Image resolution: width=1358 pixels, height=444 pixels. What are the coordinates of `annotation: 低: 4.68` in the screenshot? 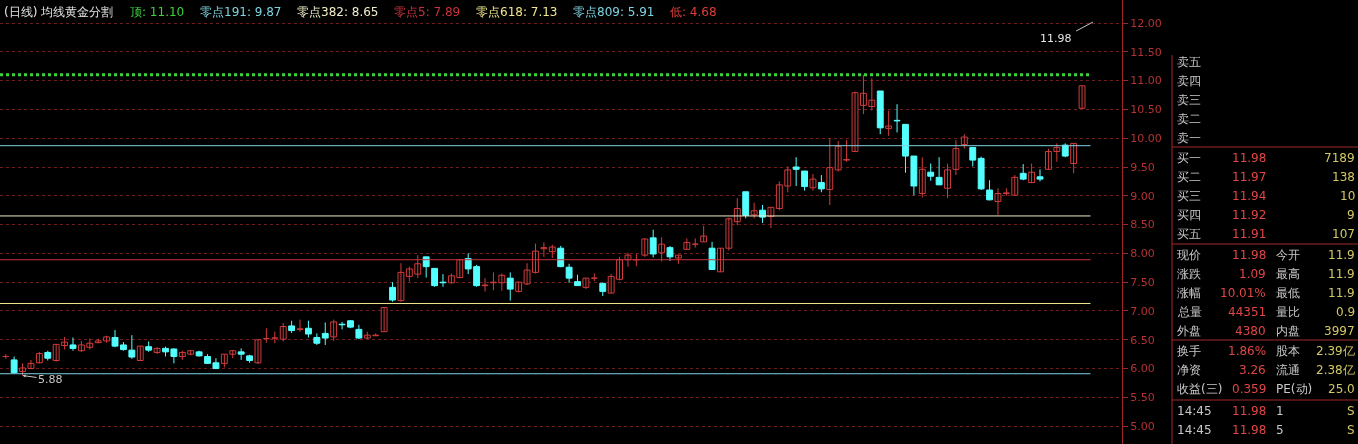 It's located at (693, 12).